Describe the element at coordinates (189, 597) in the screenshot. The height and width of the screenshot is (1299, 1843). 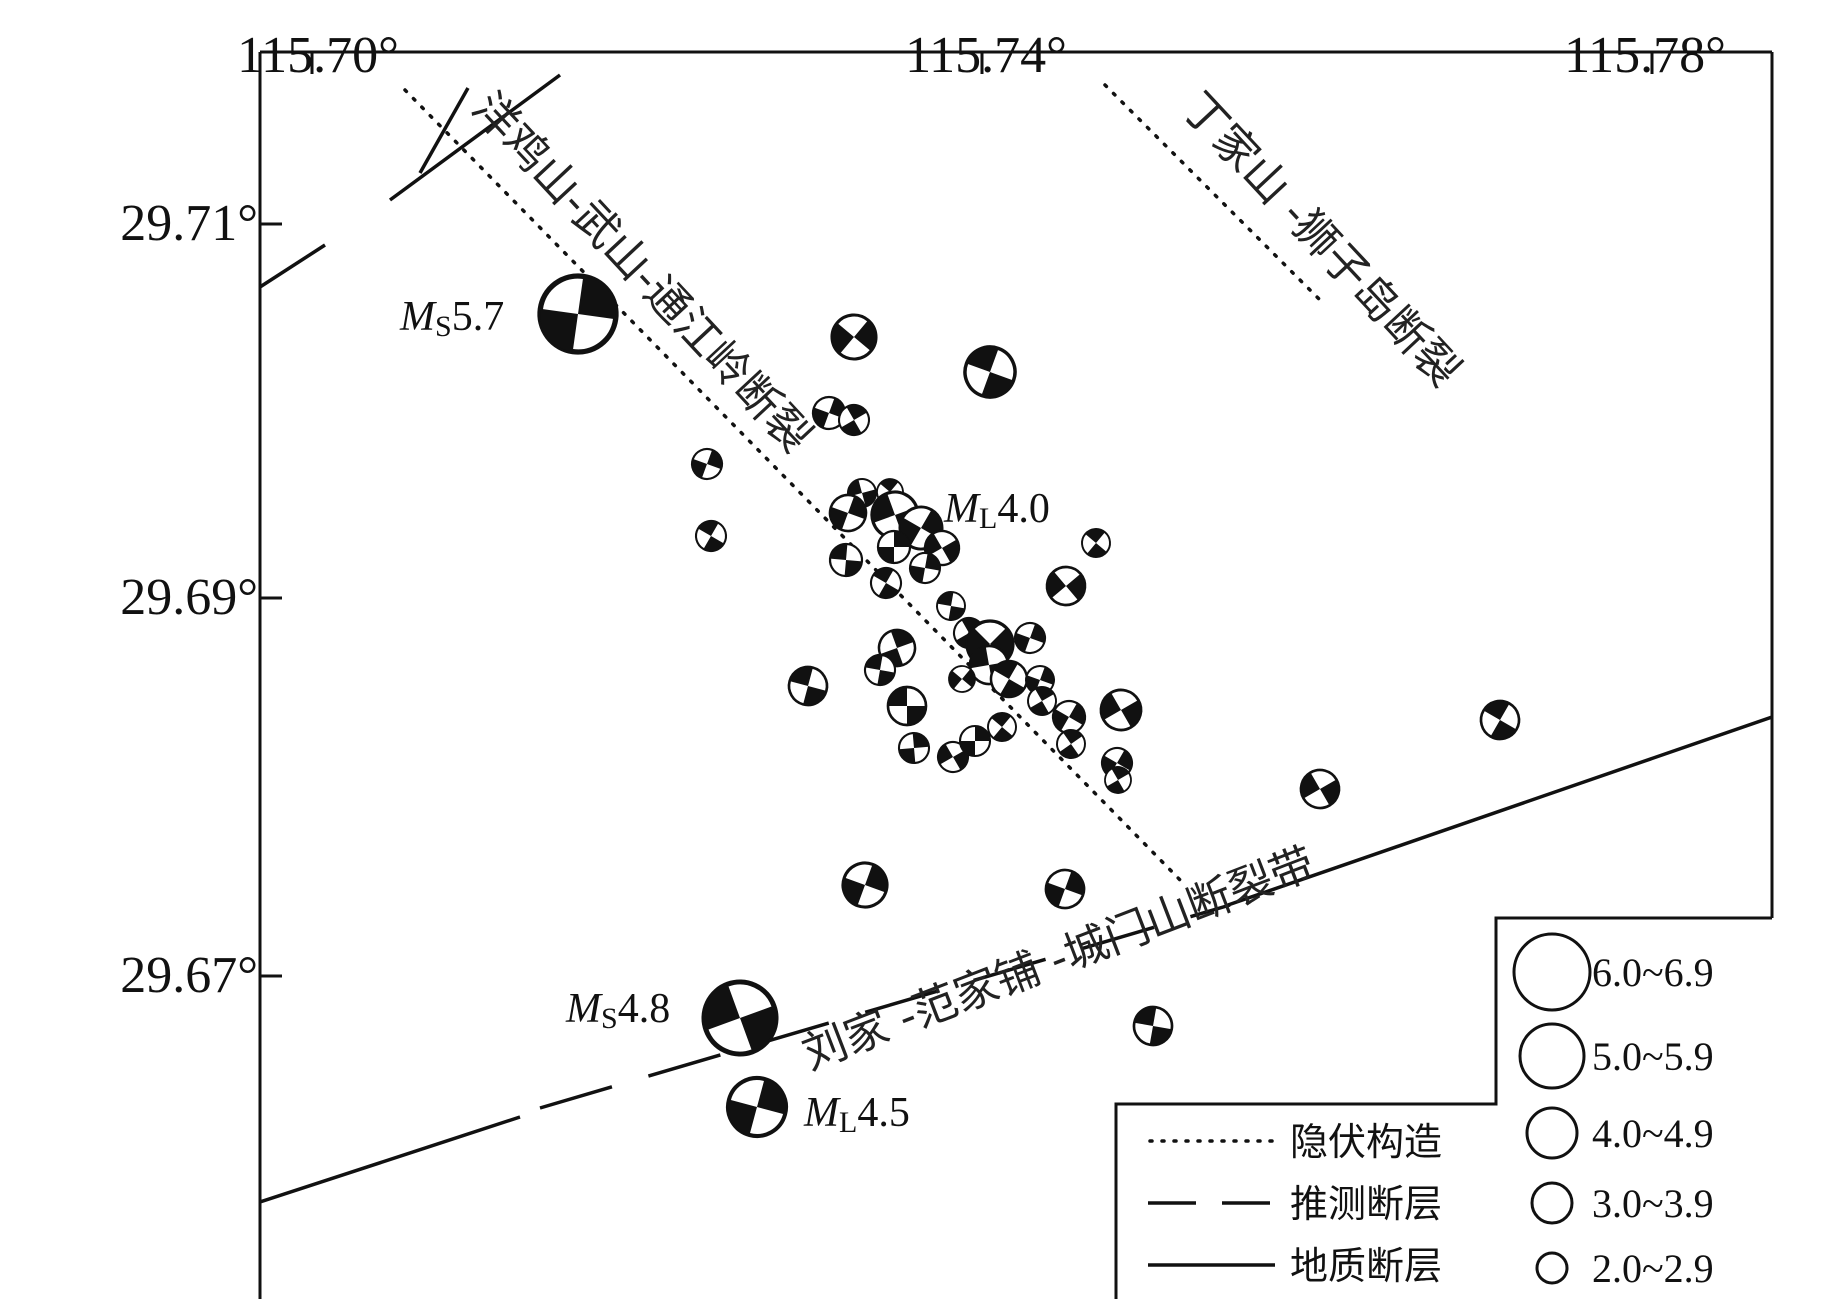
I see `lat-tick-label: 29.69°` at that location.